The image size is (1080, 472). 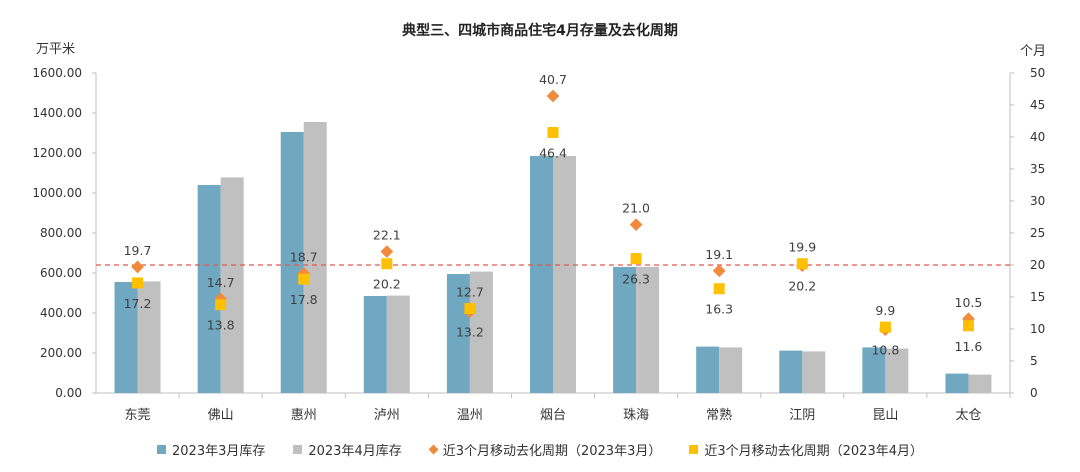 What do you see at coordinates (968, 415) in the screenshot?
I see `x-tick-label: 太仓` at bounding box center [968, 415].